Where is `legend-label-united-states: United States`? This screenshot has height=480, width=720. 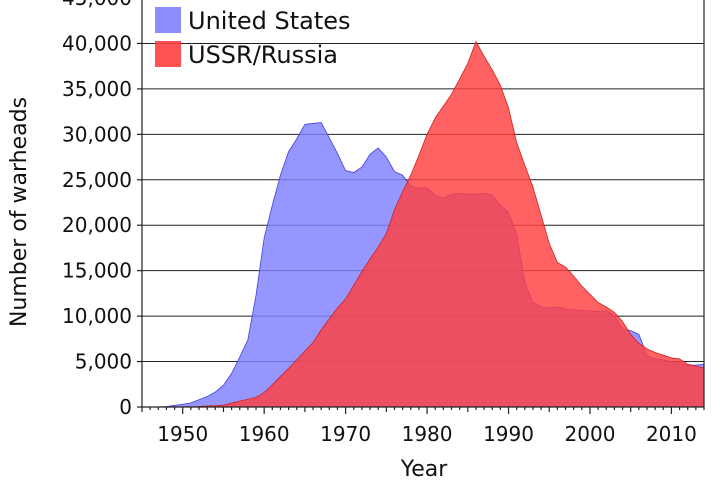 legend-label-united-states: United States is located at coordinates (269, 21).